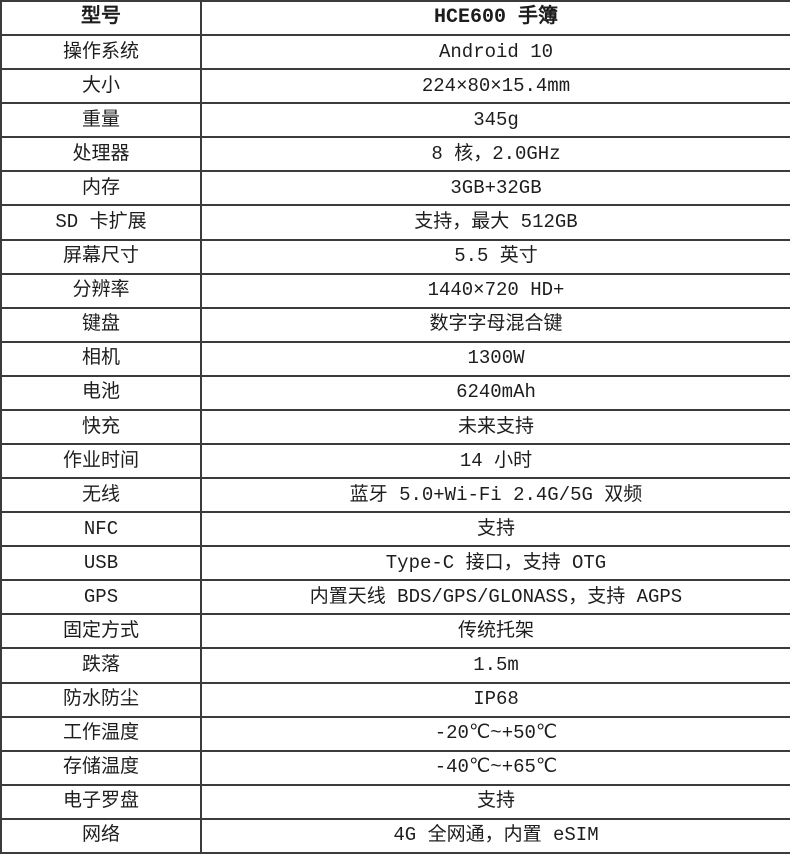 This screenshot has width=790, height=854. What do you see at coordinates (101, 665) in the screenshot?
I see `spec-label-cell: 跌落` at bounding box center [101, 665].